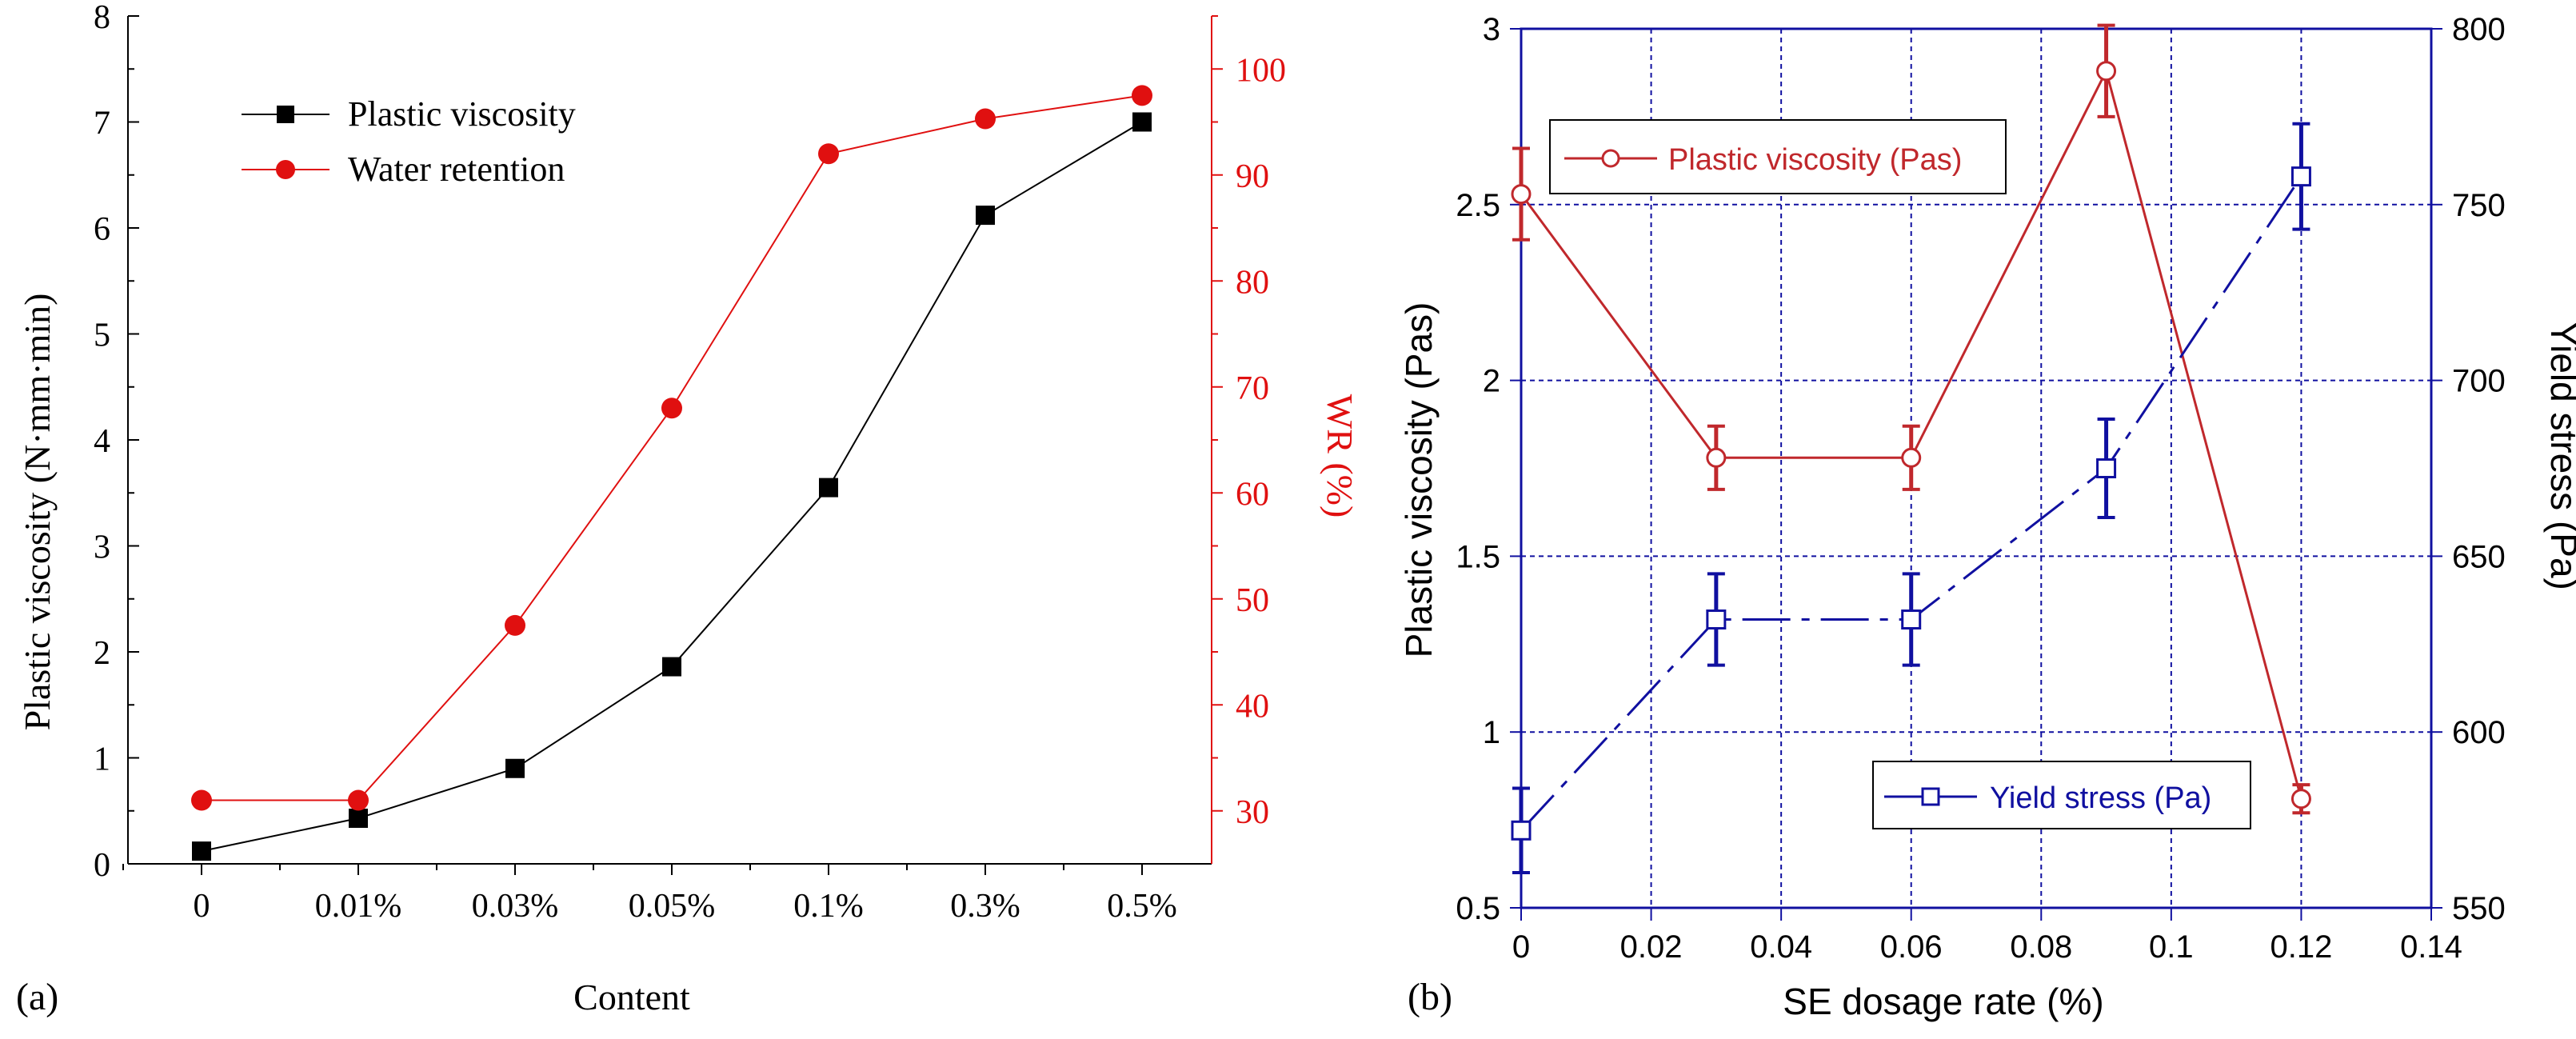  I want to click on a-x-tick-label: 0.03%, so click(515, 906).